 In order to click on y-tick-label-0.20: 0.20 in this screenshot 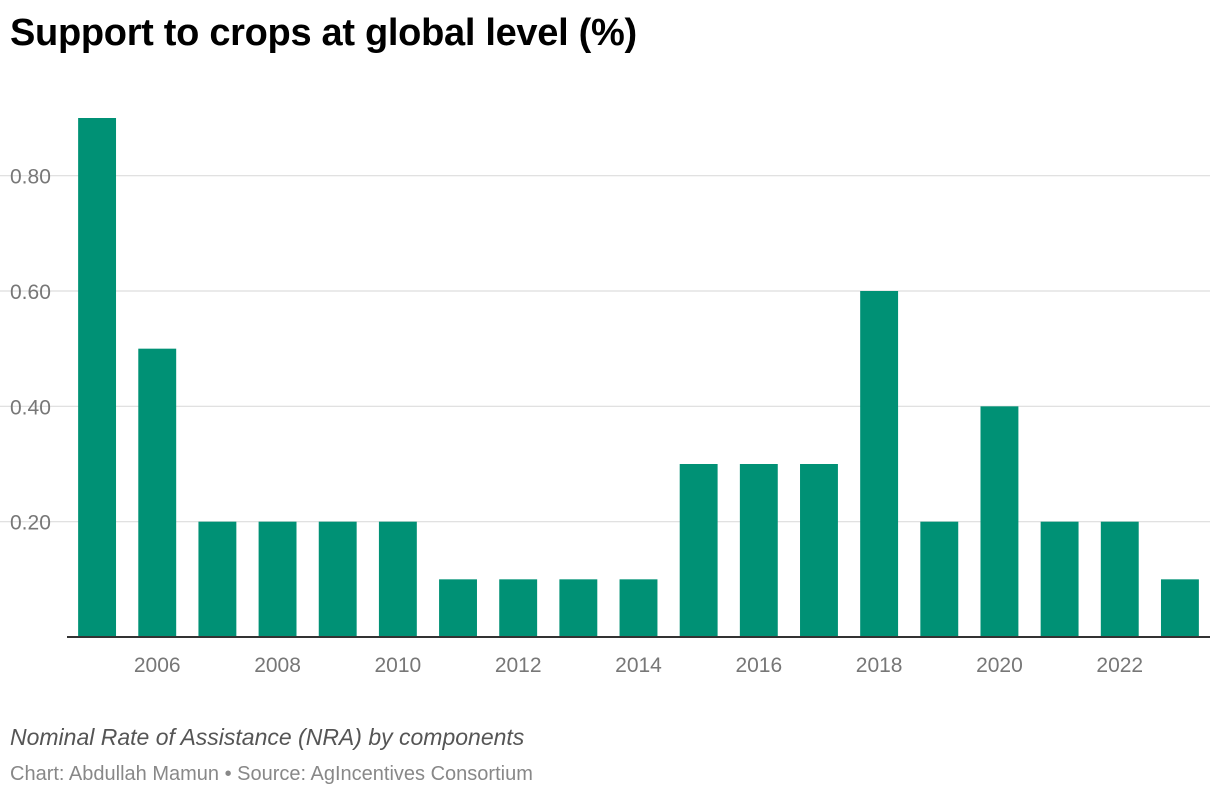, I will do `click(30, 523)`.